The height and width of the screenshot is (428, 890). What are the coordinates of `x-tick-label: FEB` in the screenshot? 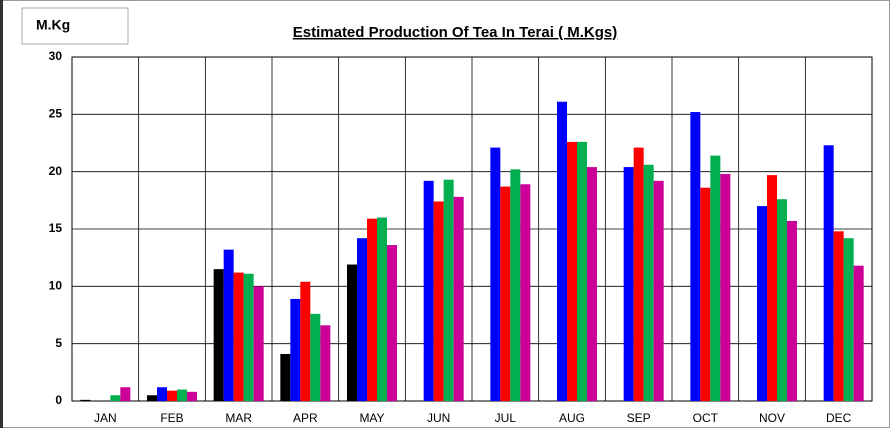 It's located at (171, 418).